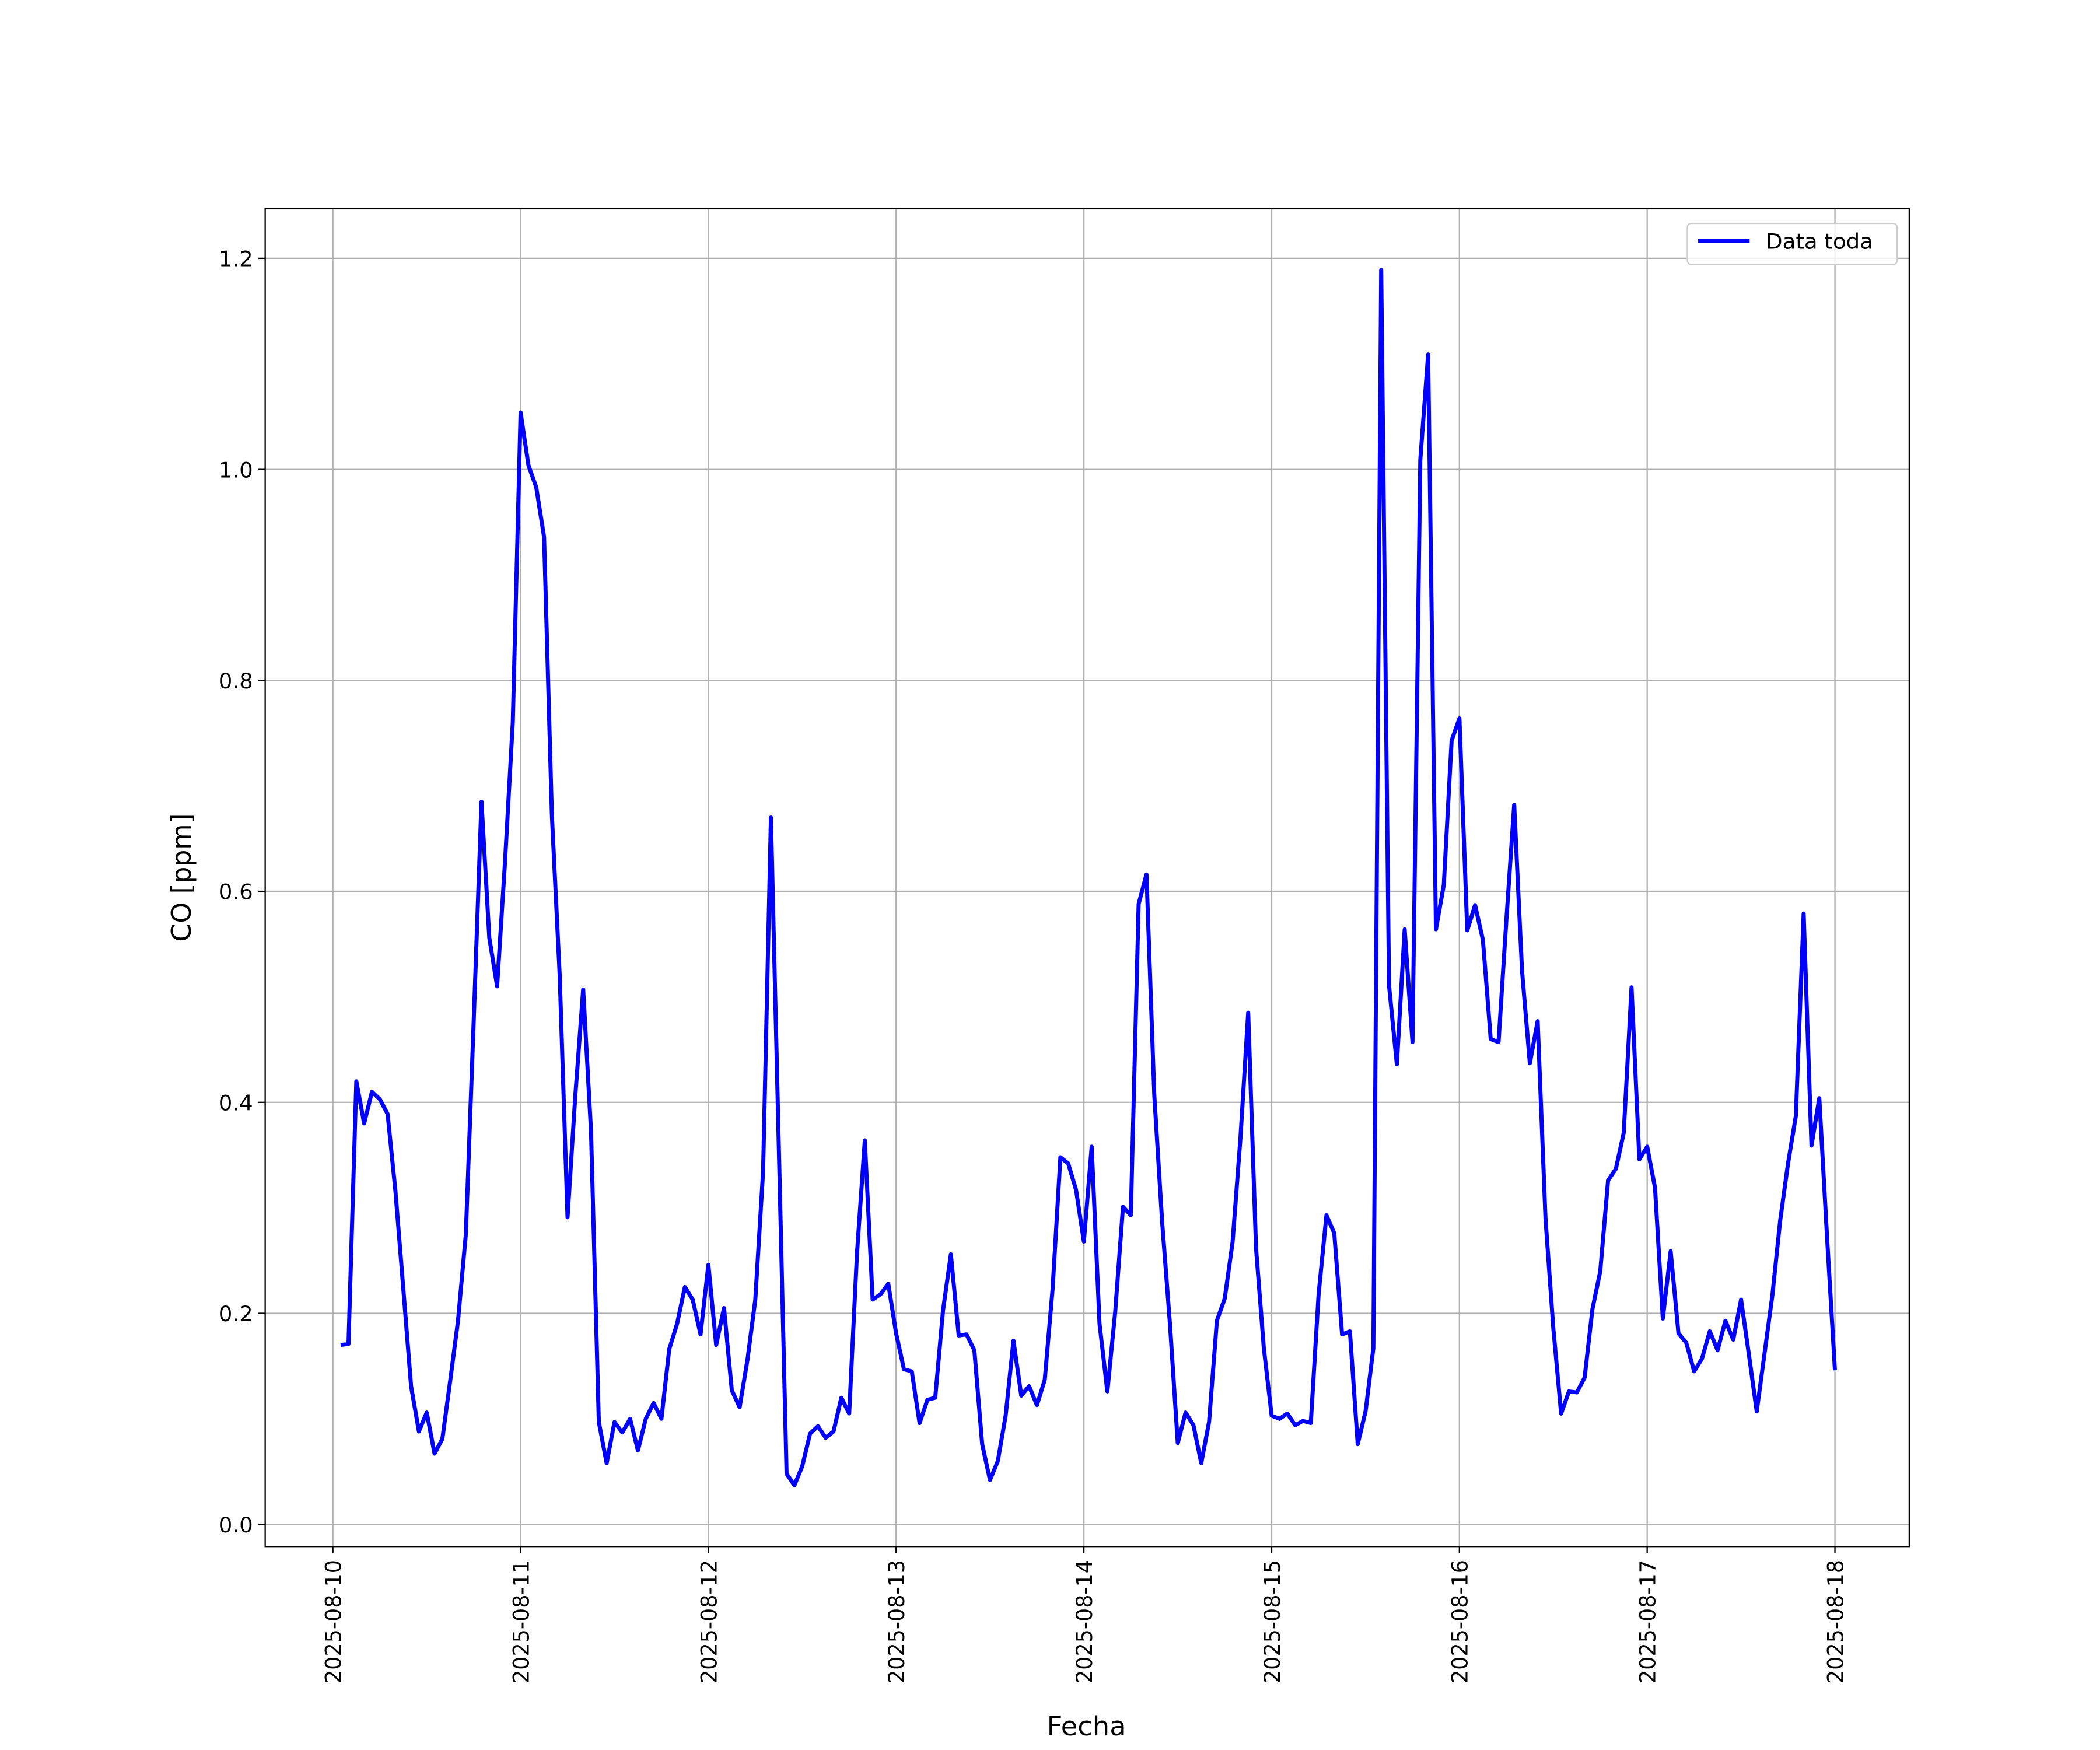 This screenshot has height=1750, width=2100. Describe the element at coordinates (1272, 1622) in the screenshot. I see `x-tick-label: 2025-08-15` at that location.